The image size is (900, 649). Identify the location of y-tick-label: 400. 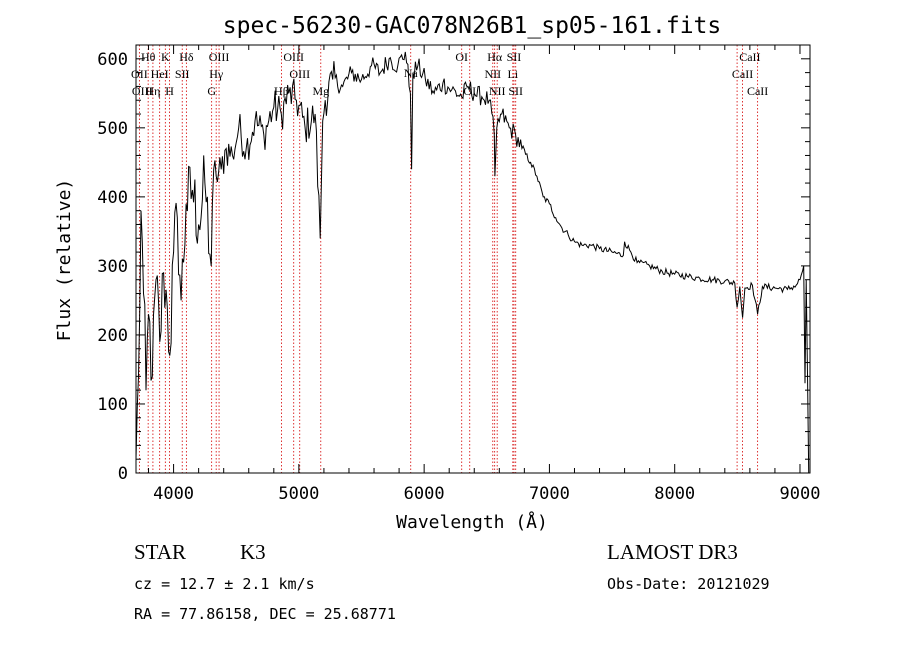
(112, 198).